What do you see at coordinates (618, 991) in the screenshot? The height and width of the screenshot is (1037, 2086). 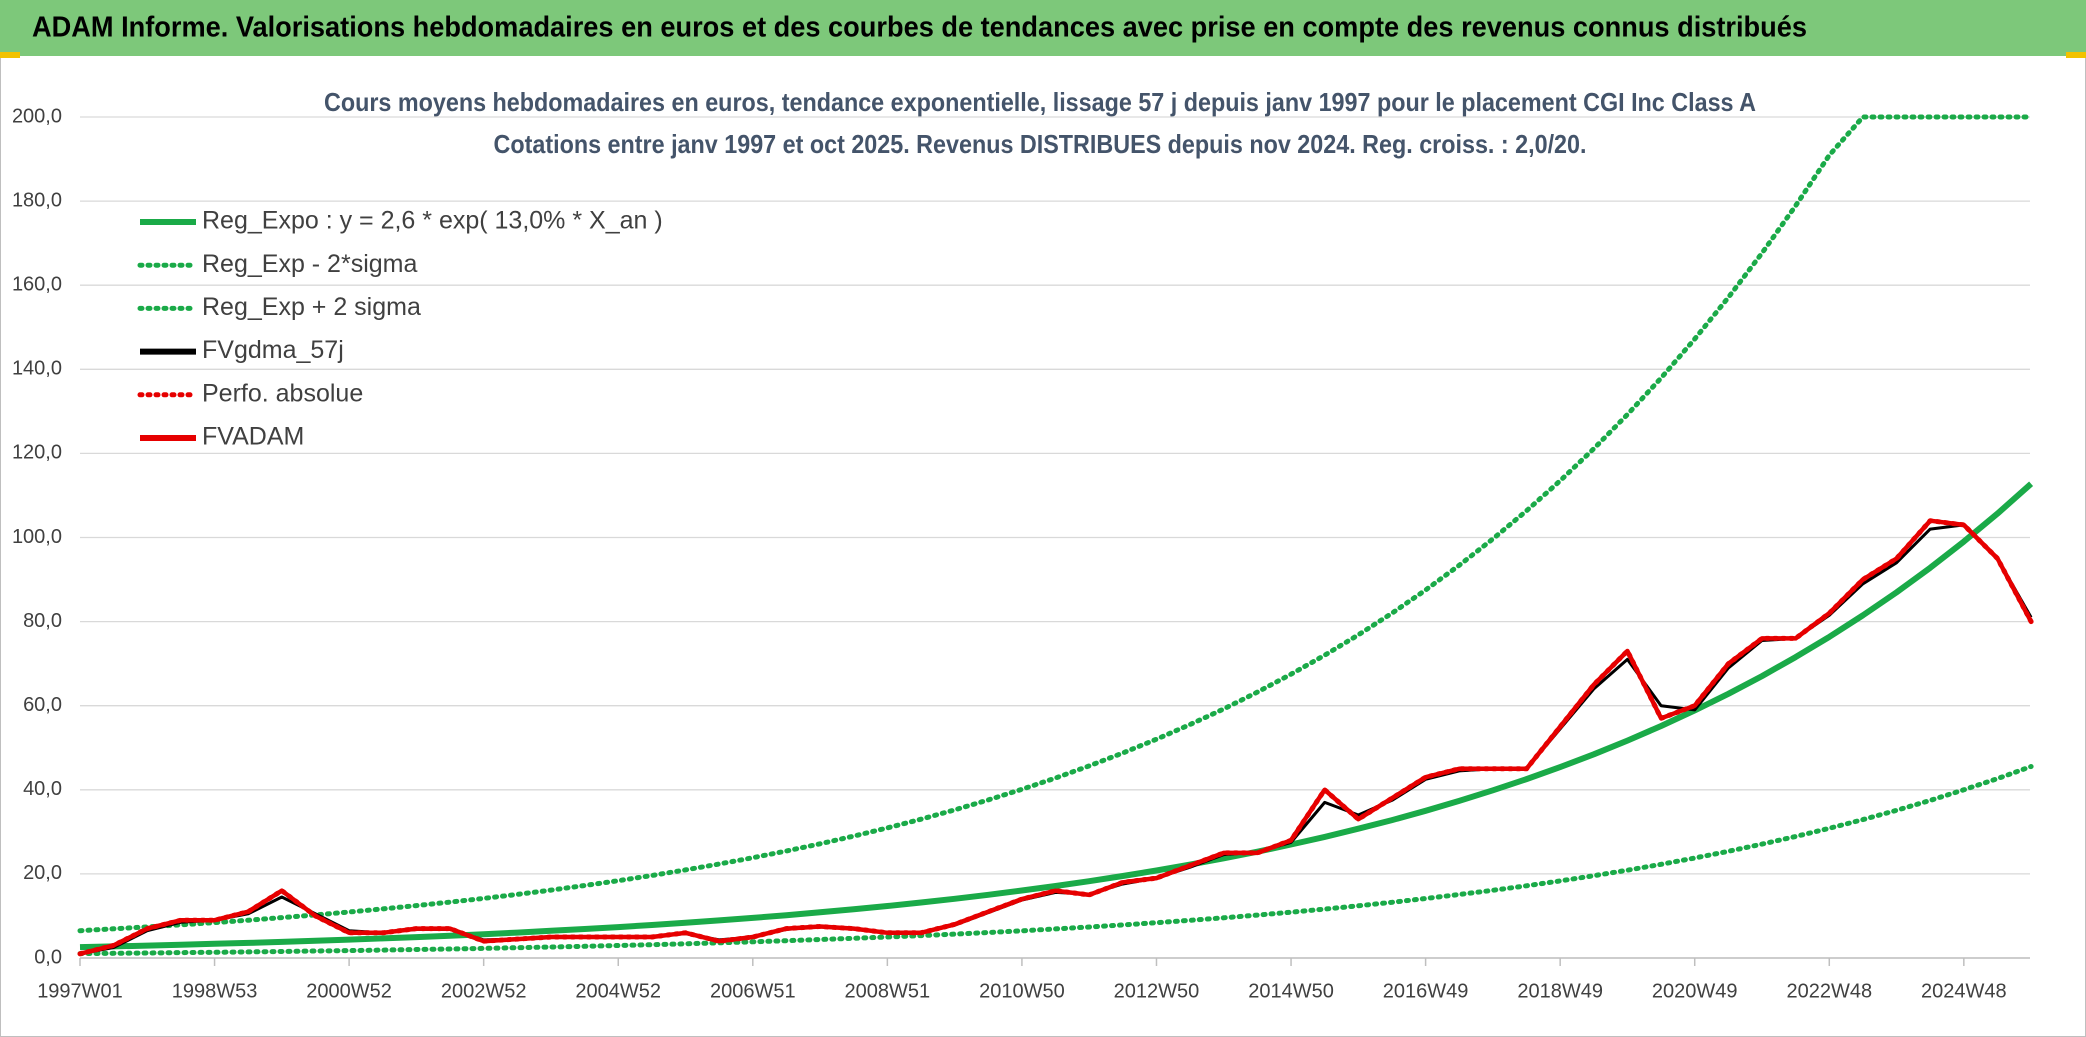 I see `x-tick-label: 2004W52` at bounding box center [618, 991].